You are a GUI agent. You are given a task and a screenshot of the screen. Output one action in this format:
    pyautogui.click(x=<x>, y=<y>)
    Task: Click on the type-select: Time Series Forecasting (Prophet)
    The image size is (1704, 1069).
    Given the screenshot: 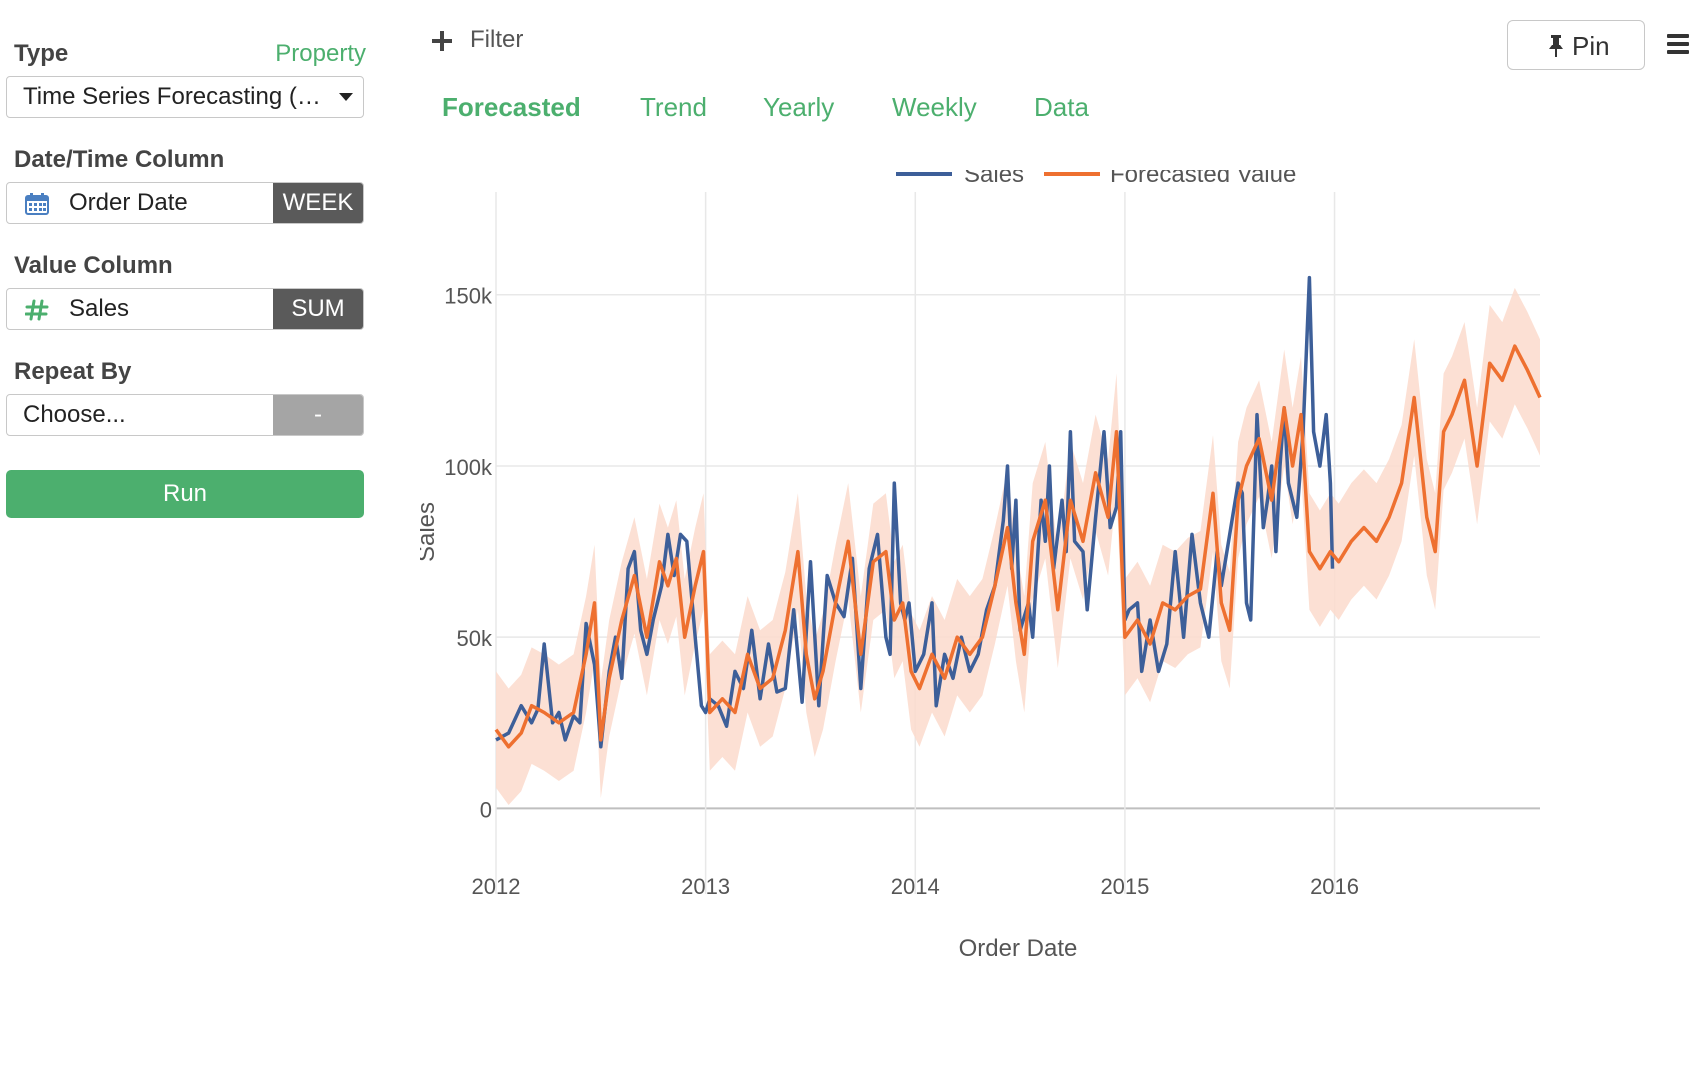 What is the action you would take?
    pyautogui.click(x=185, y=97)
    